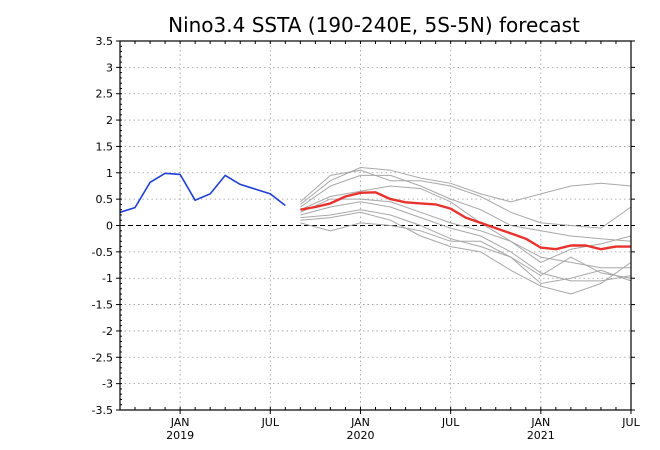 The image size is (660, 450). Describe the element at coordinates (102, 252) in the screenshot. I see `y-tick-label: -0.5` at that location.